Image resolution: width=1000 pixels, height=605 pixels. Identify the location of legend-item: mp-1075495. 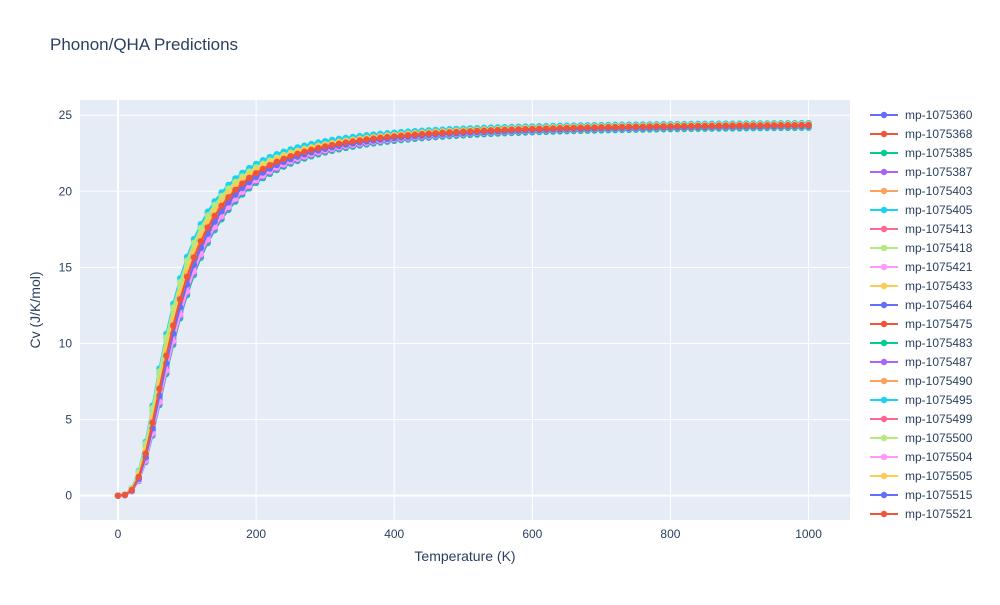
(921, 400).